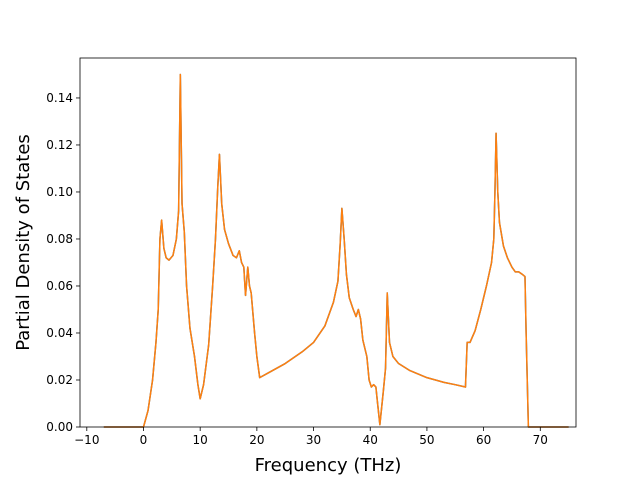  Describe the element at coordinates (144, 440) in the screenshot. I see `x-tick-label: 0` at that location.